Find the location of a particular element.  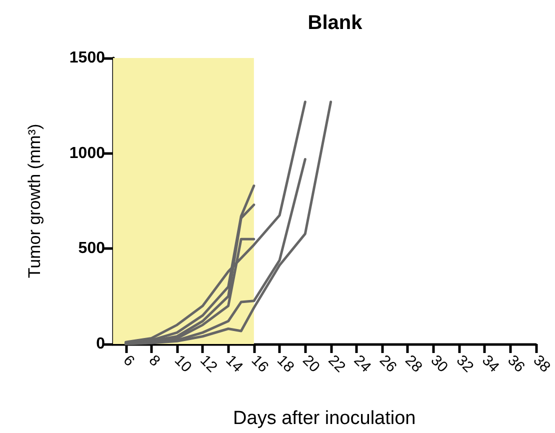

x-tick-label: 34 is located at coordinates (490, 364).